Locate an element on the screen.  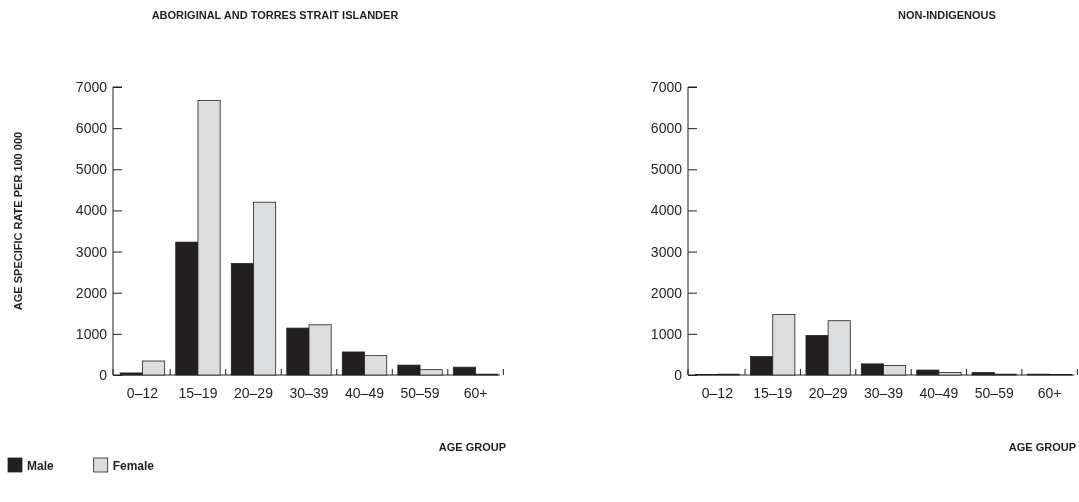
chart-title: NON-INDIGENOUS is located at coordinates (947, 15).